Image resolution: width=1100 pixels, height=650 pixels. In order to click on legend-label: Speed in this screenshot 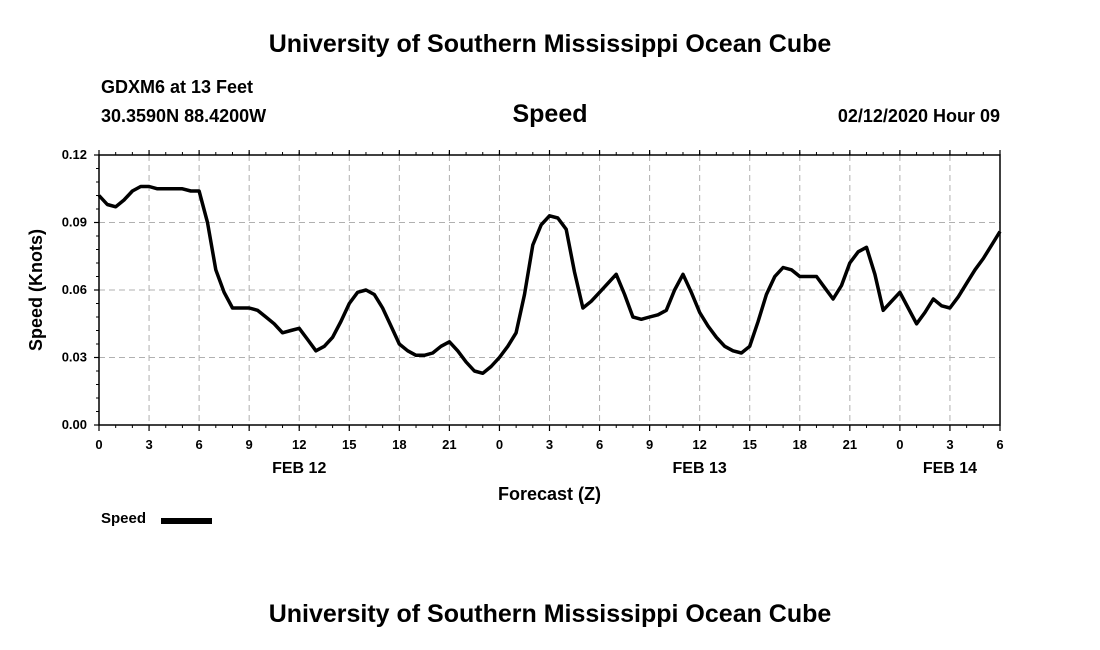, I will do `click(124, 518)`.